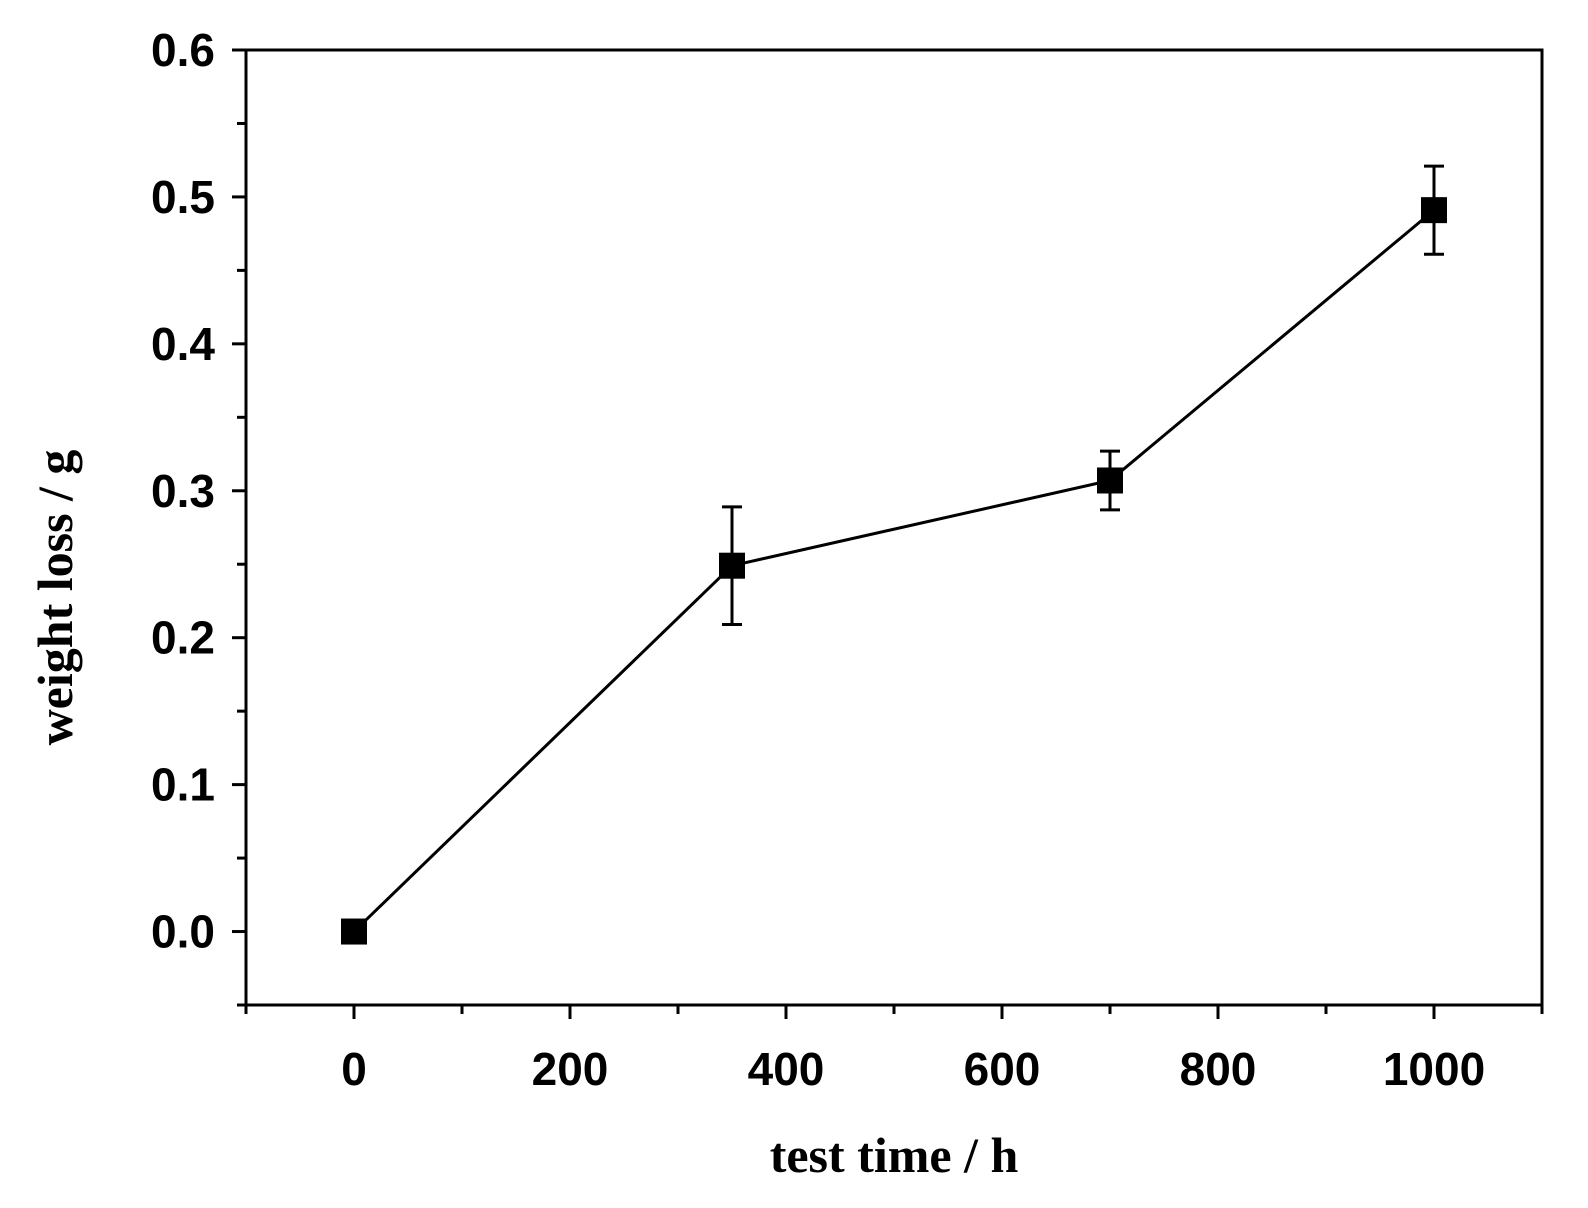  I want to click on x-tick-label: 0, so click(354, 1069).